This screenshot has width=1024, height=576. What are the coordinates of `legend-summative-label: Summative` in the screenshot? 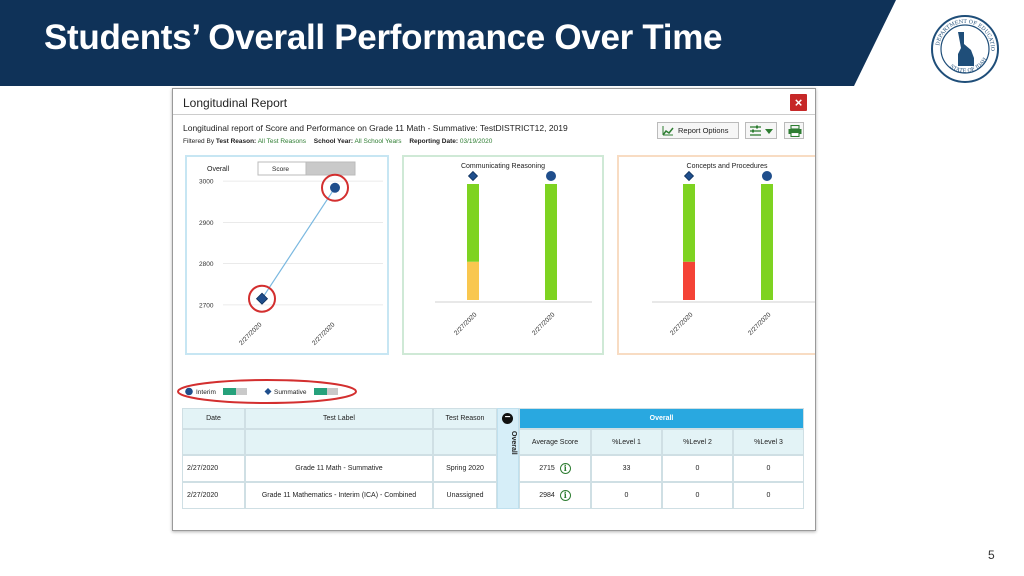 It's located at (290, 392).